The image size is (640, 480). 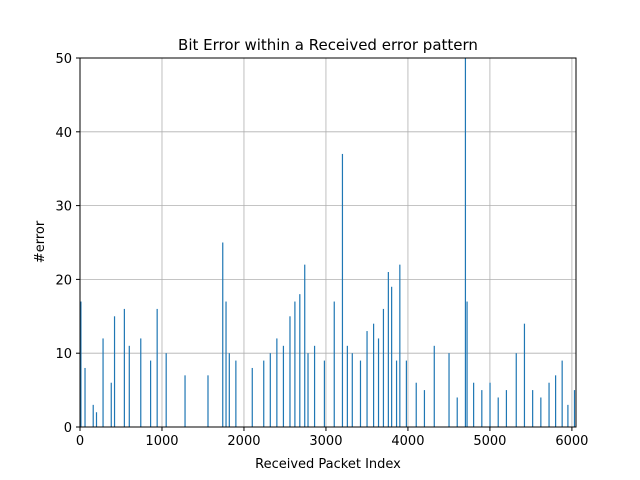 I want to click on x-tick-label: 4000, so click(x=407, y=441).